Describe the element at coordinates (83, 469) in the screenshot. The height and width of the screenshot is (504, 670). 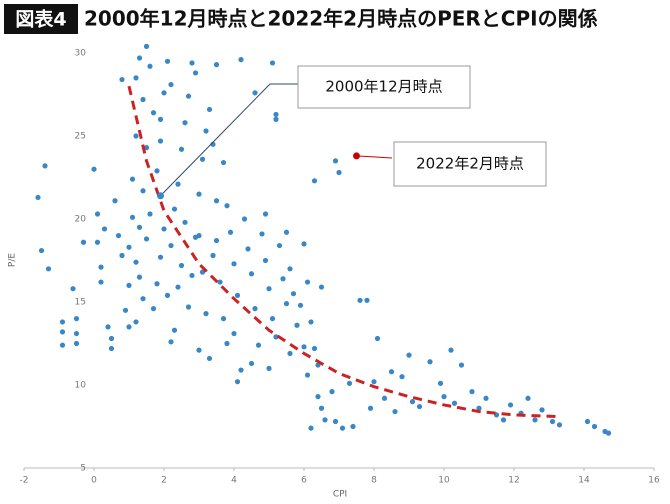
I see `y-tick-label: 5` at that location.